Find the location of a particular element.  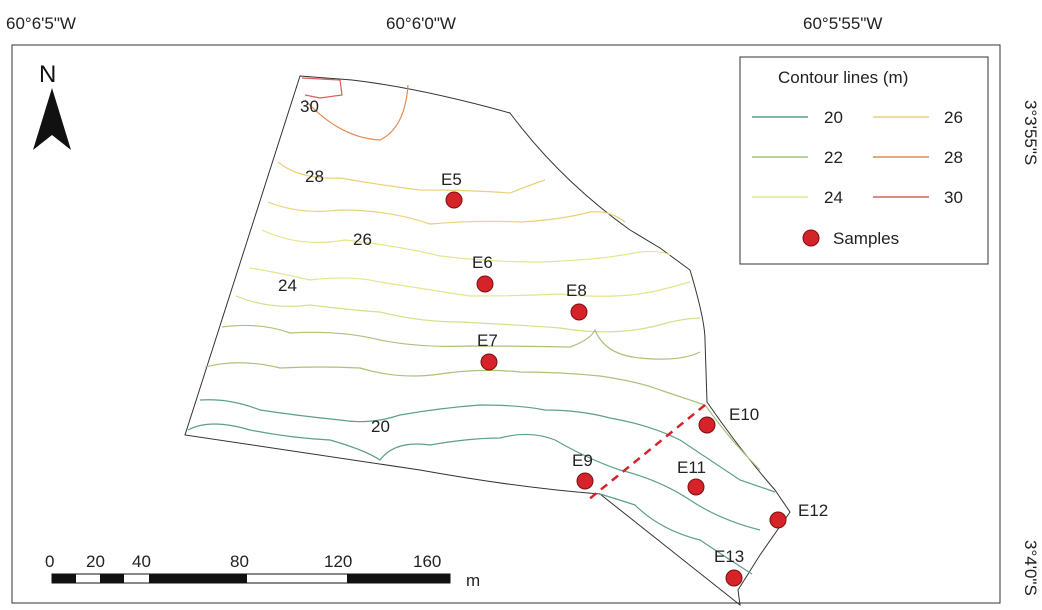

scale-tick-0: 0 is located at coordinates (49, 561).